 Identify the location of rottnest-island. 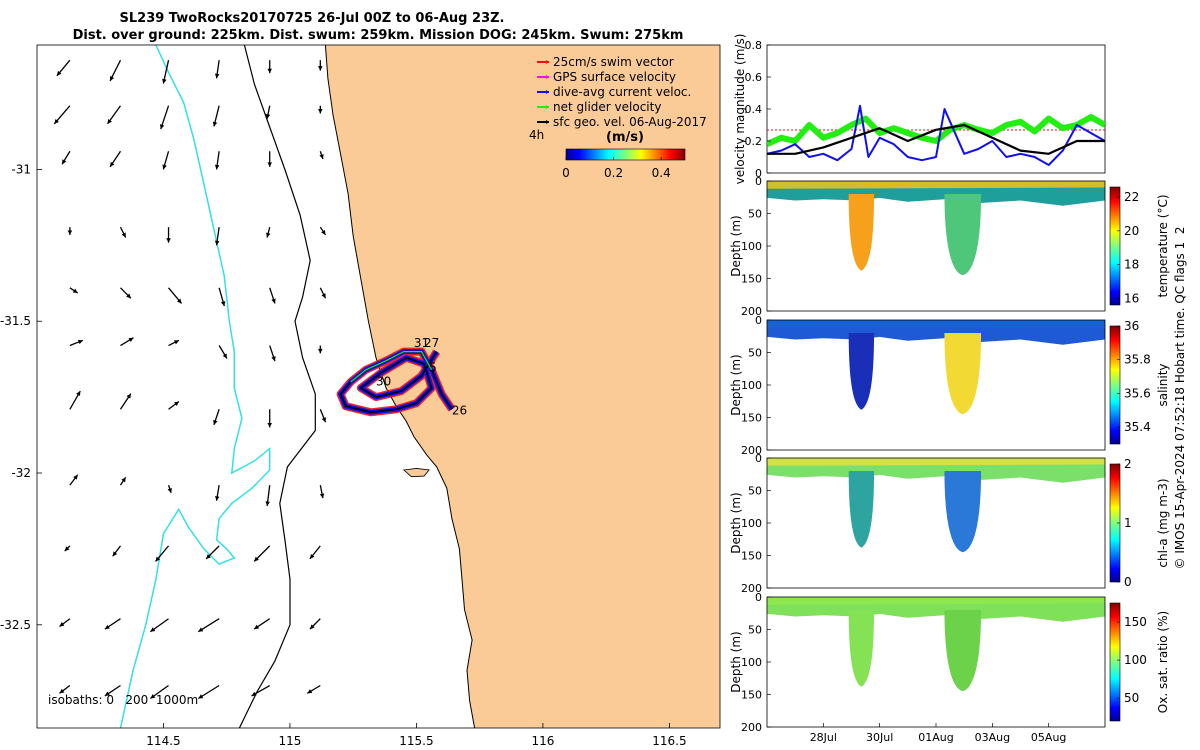
(416, 473).